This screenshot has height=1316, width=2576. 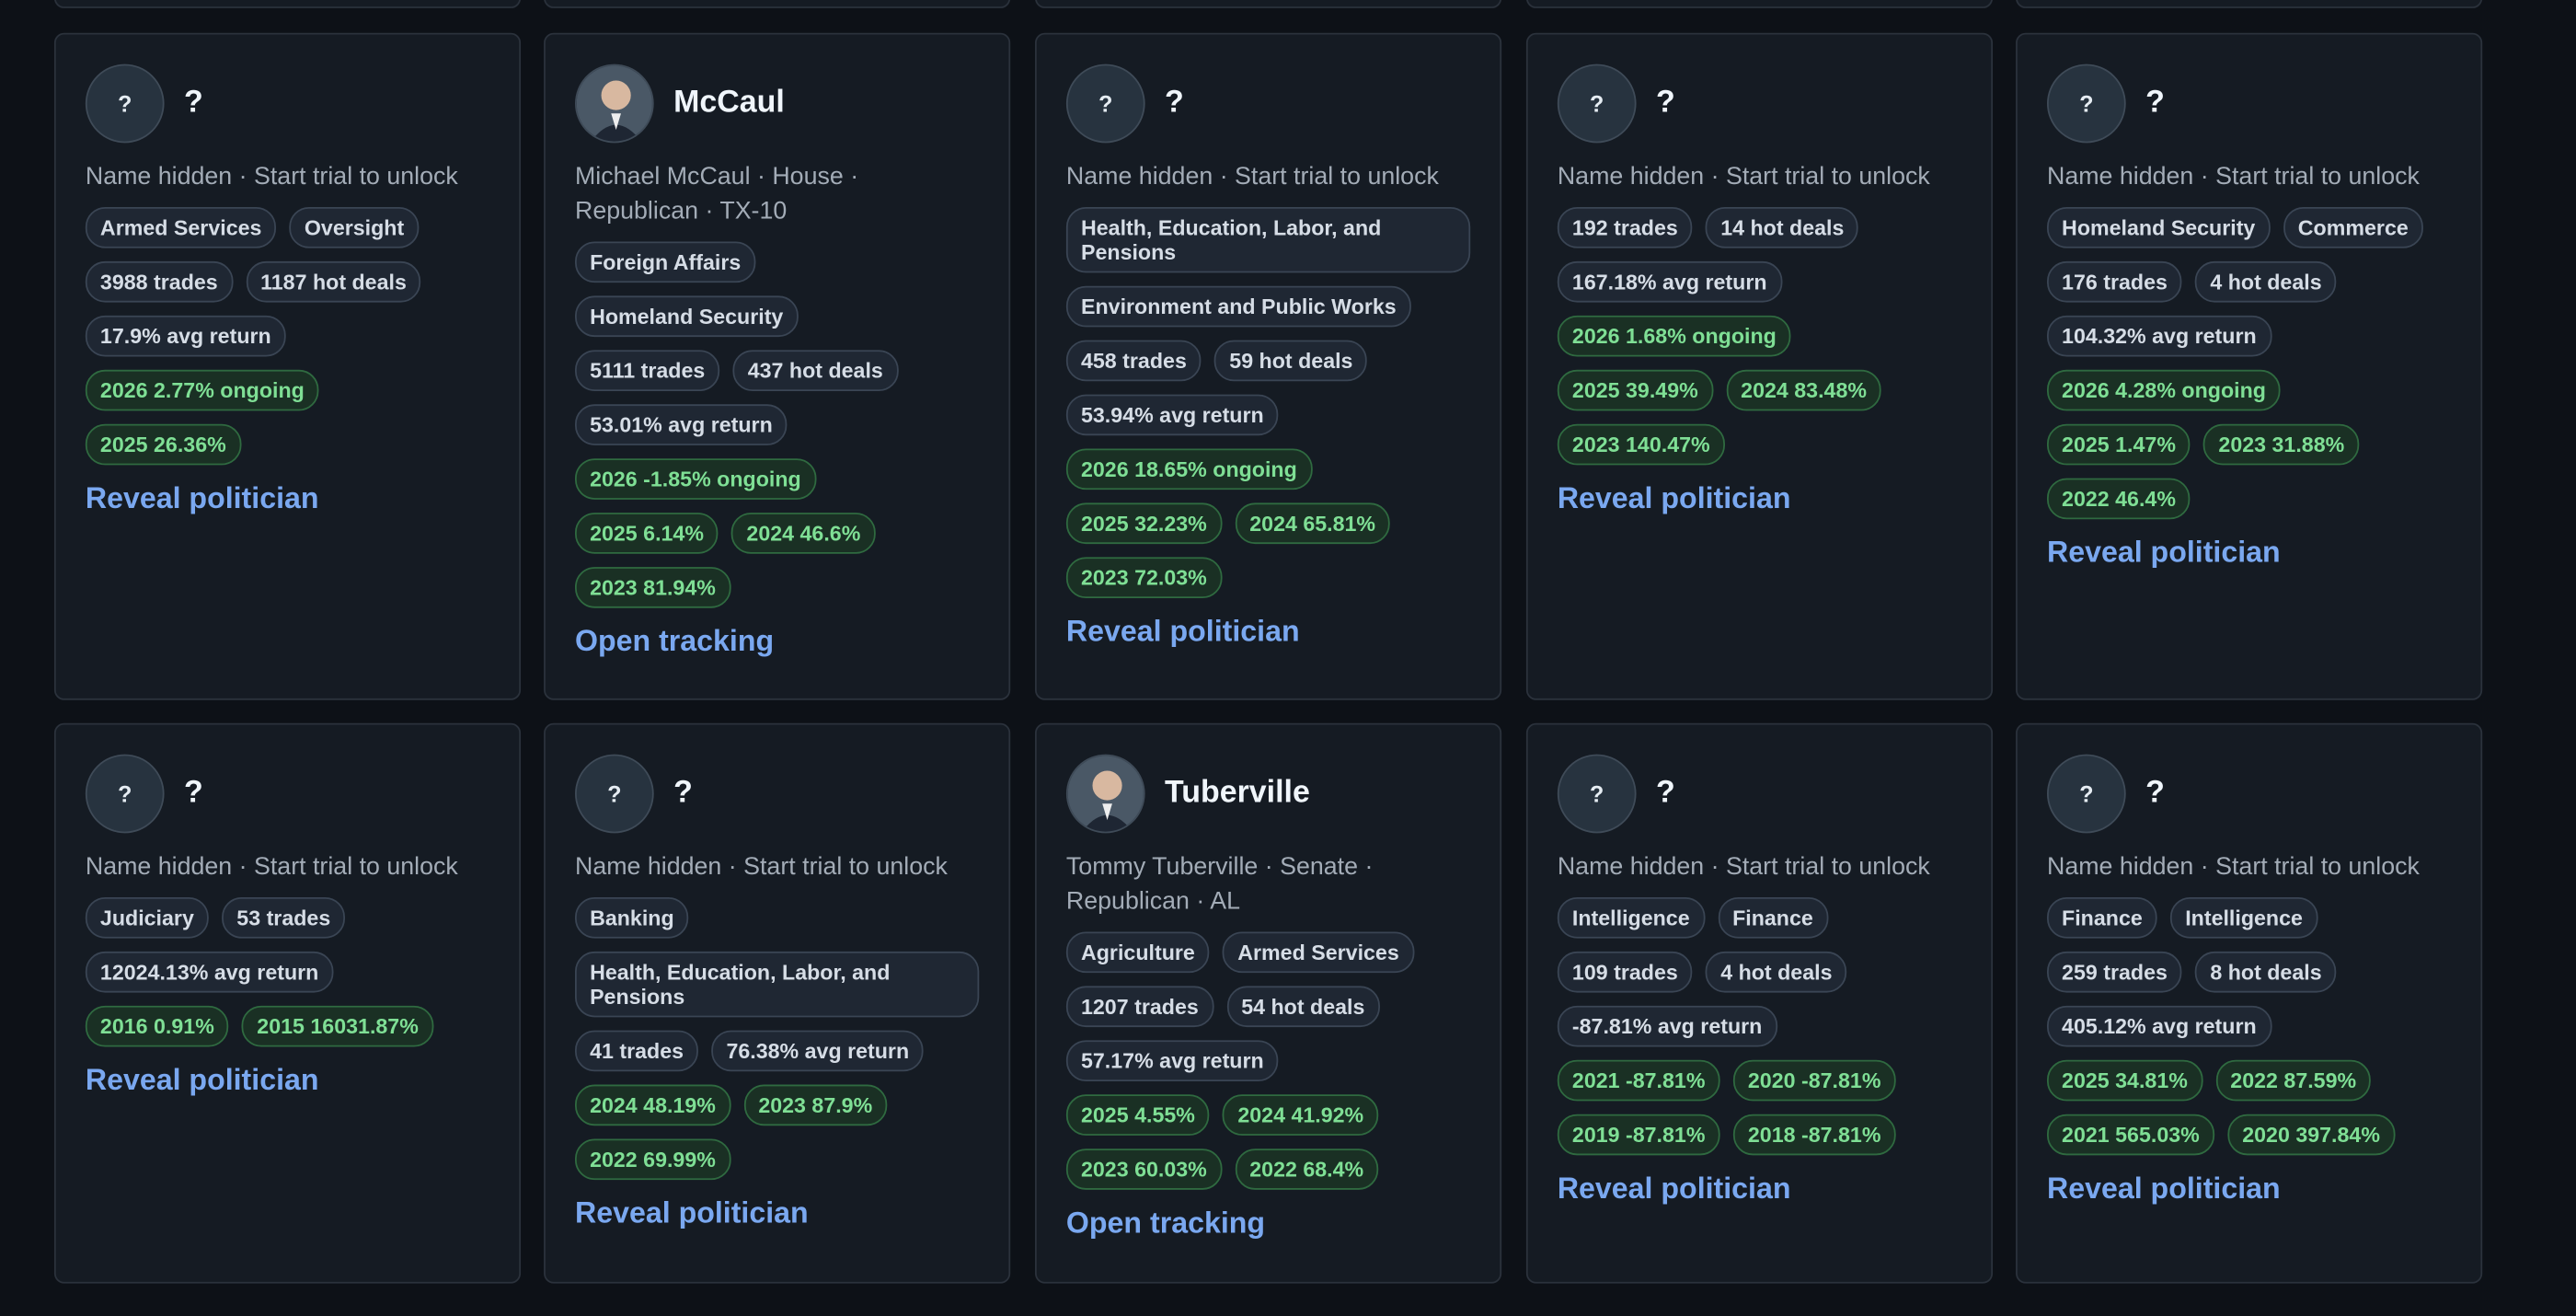 I want to click on name: McCaul, so click(x=729, y=103).